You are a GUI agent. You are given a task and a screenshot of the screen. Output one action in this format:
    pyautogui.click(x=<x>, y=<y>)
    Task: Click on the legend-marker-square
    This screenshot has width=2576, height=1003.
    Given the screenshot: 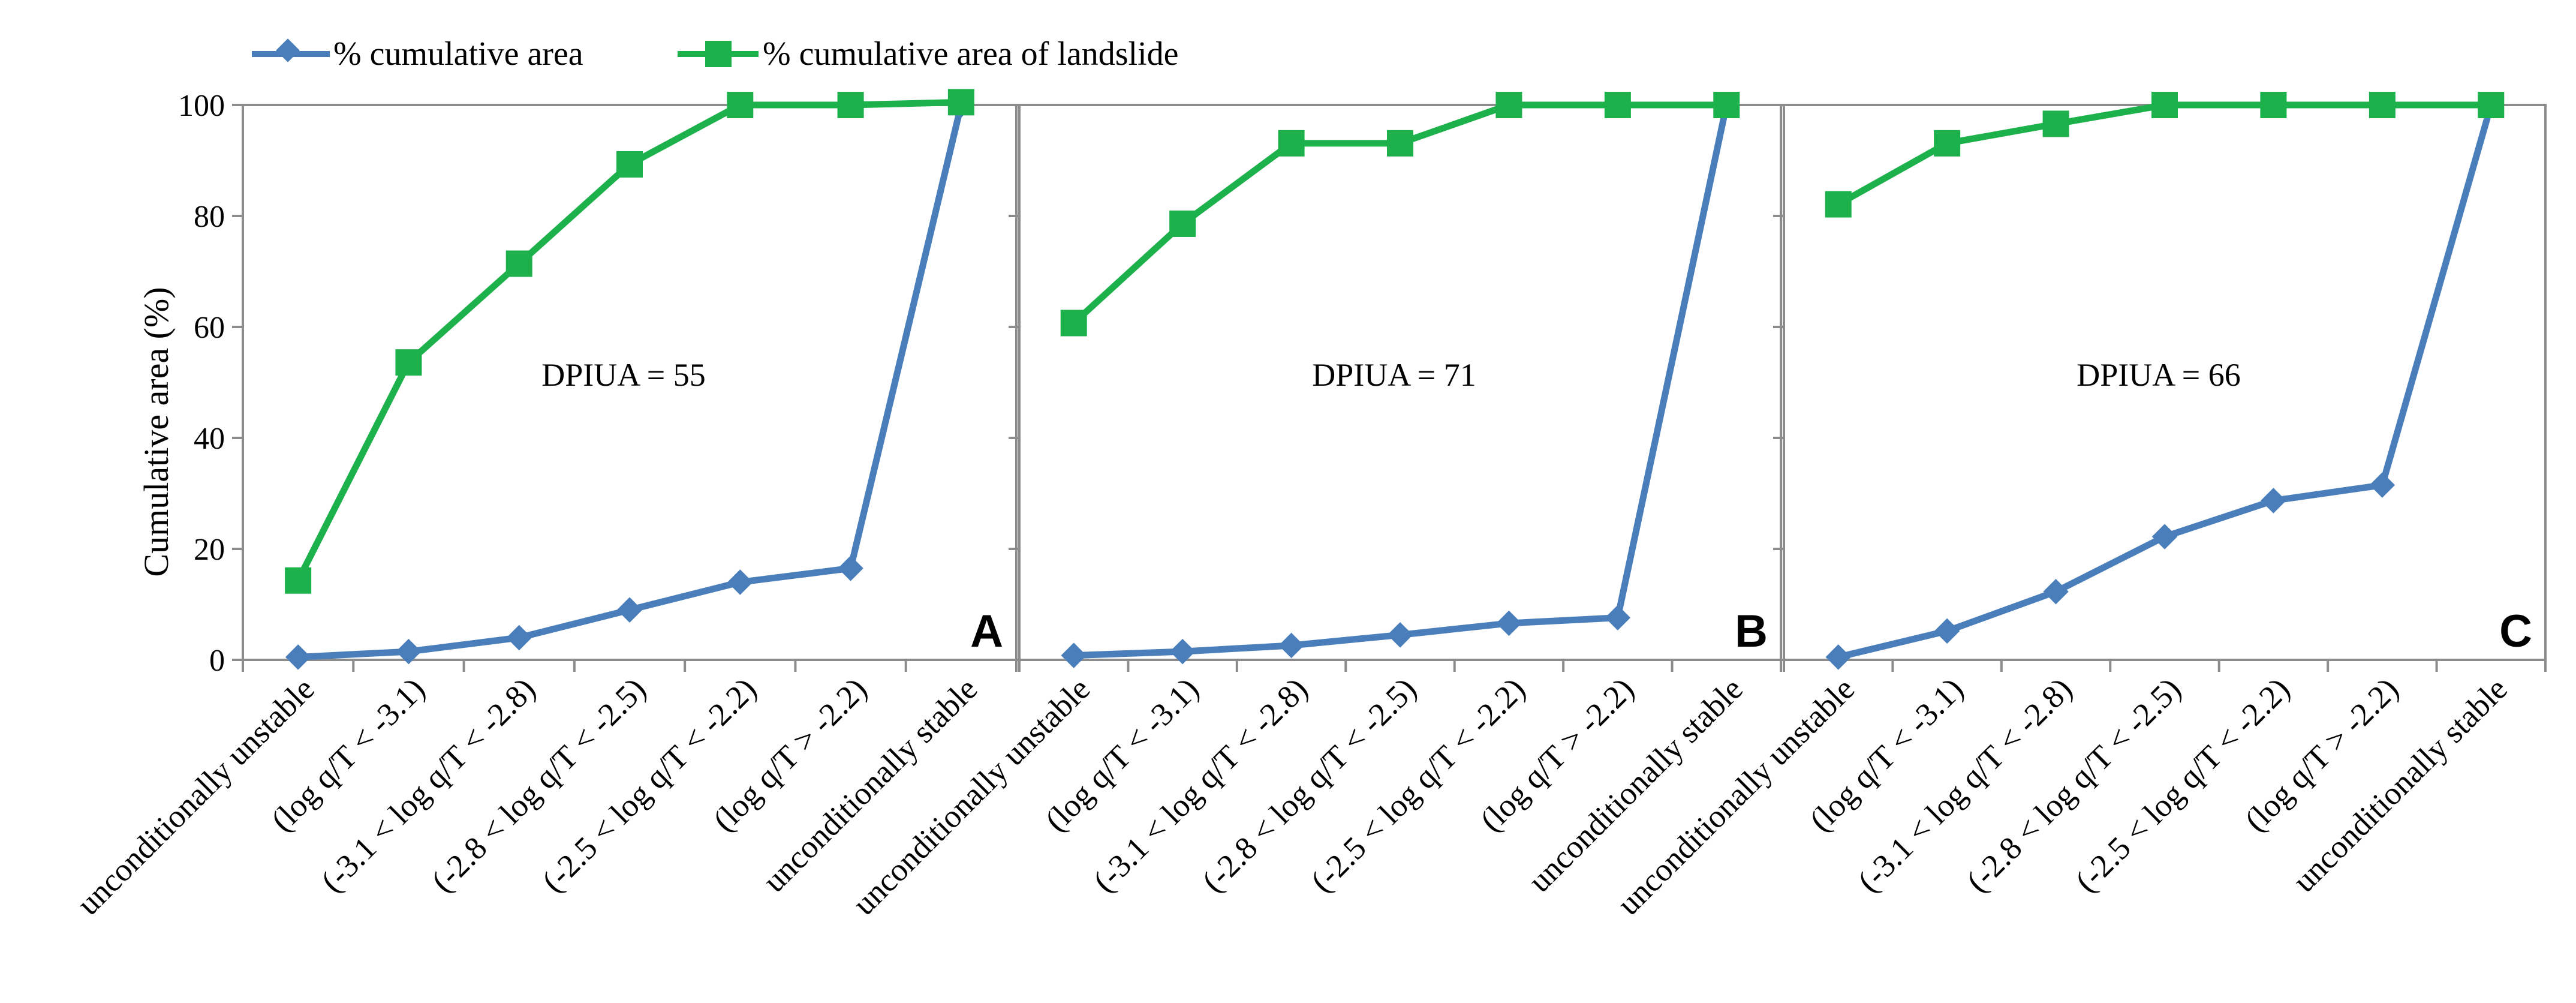 What is the action you would take?
    pyautogui.click(x=719, y=54)
    